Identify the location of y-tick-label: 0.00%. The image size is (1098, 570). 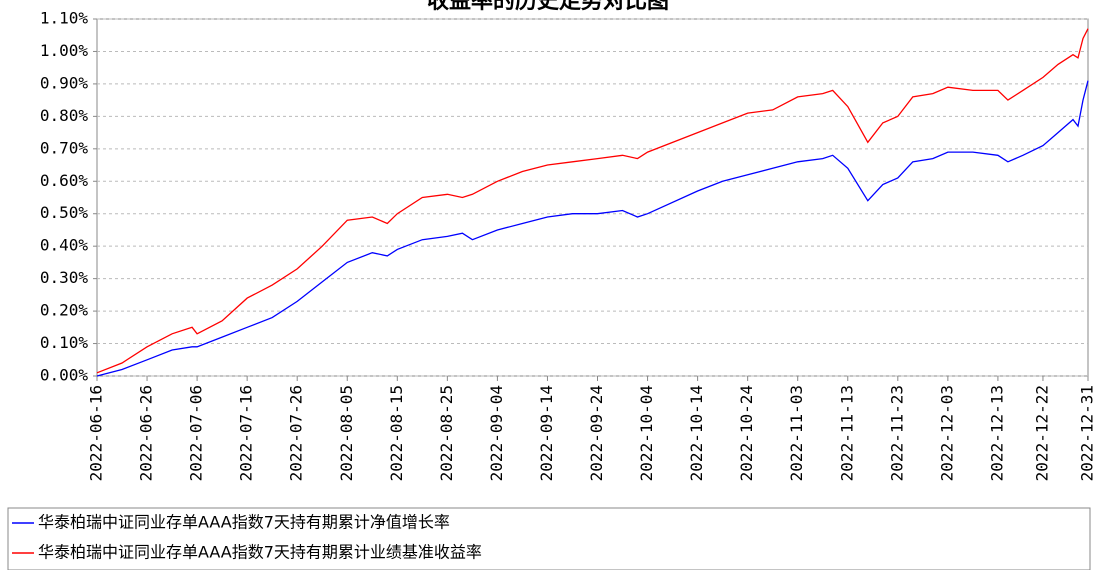
(64, 375).